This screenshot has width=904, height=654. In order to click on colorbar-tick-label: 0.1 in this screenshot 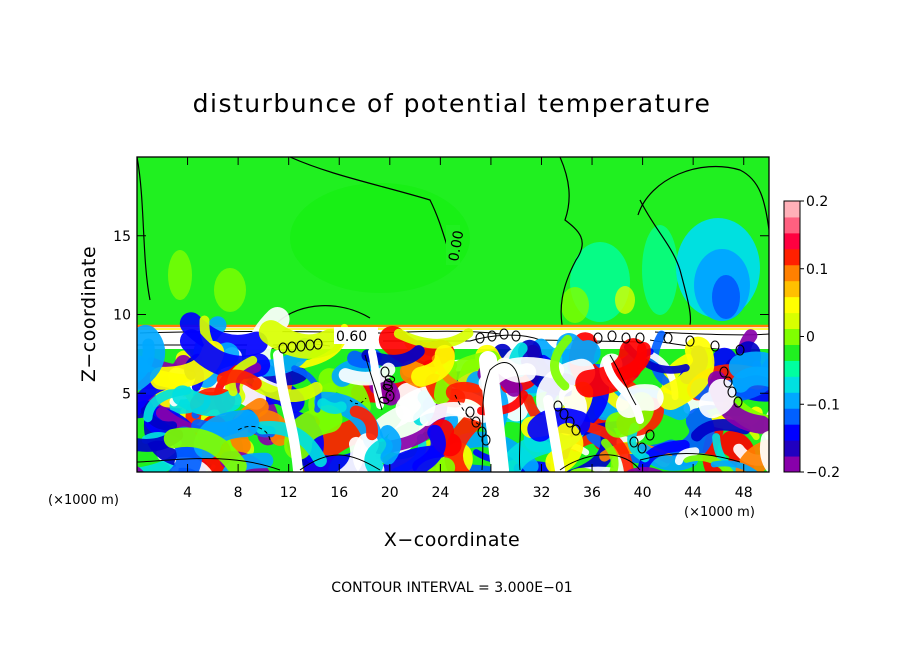, I will do `click(817, 270)`.